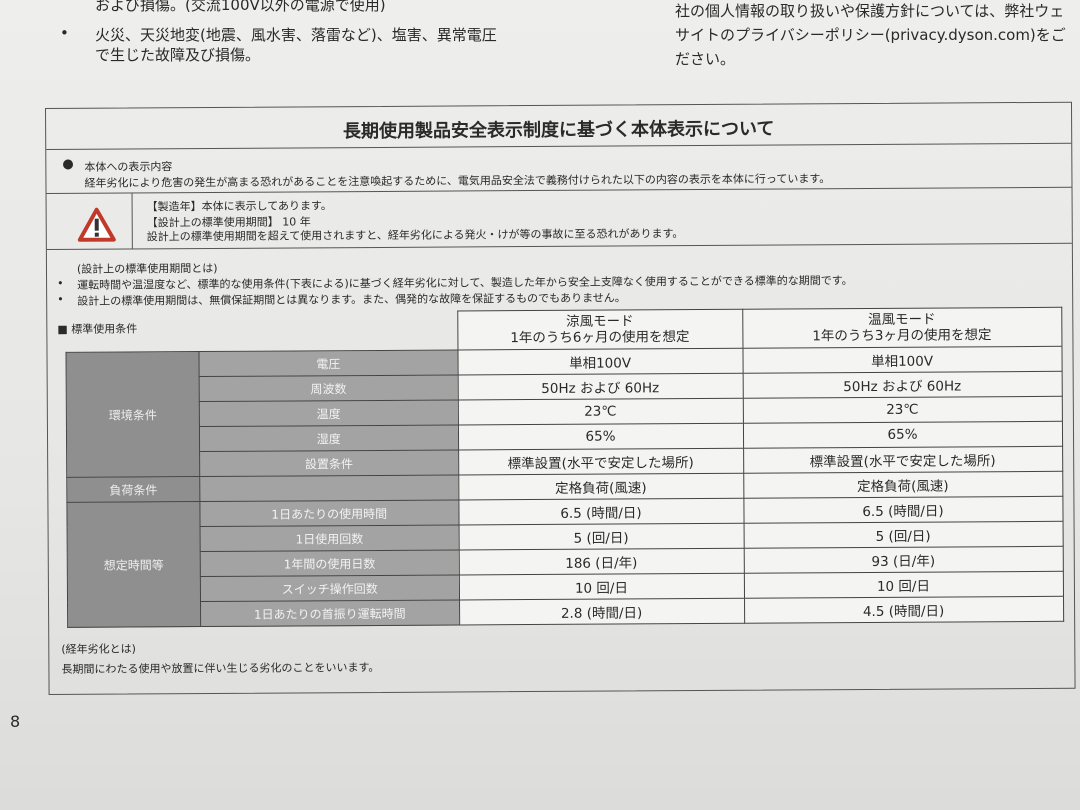  Describe the element at coordinates (240, 7) in the screenshot. I see `text-line: および損傷。(交流100V以外の電源で使用)` at that location.